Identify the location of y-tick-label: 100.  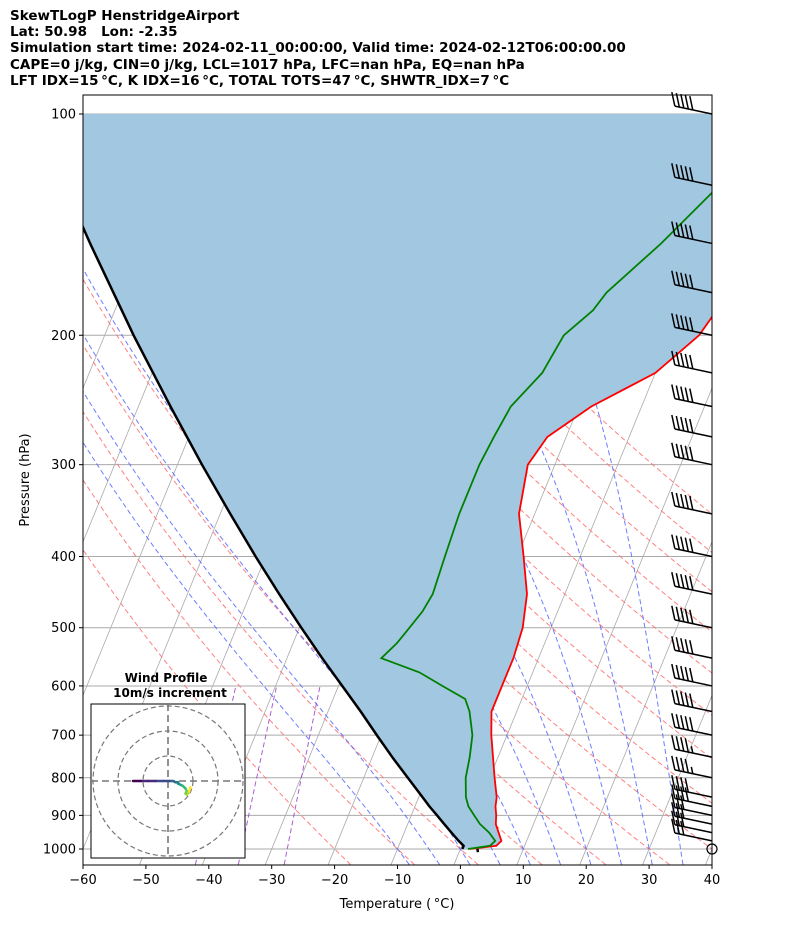
(63, 115).